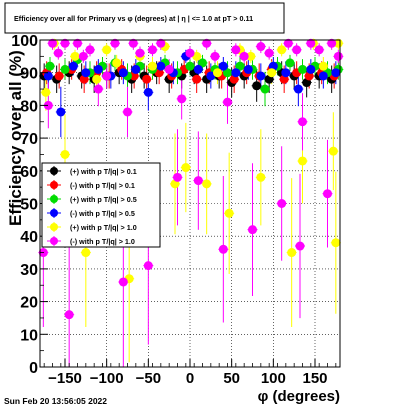  I want to click on x-tick-label: 150, so click(314, 378).